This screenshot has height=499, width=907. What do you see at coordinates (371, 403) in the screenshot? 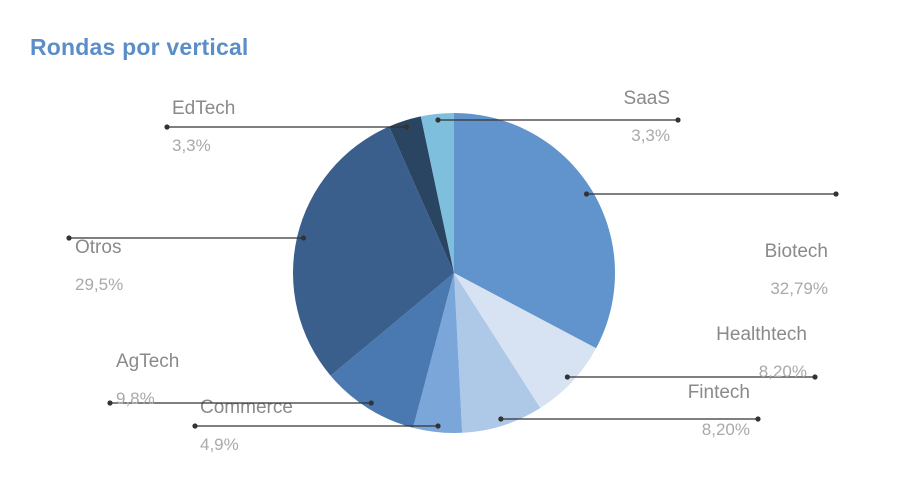
I see `leader-dot-inner-agtech` at bounding box center [371, 403].